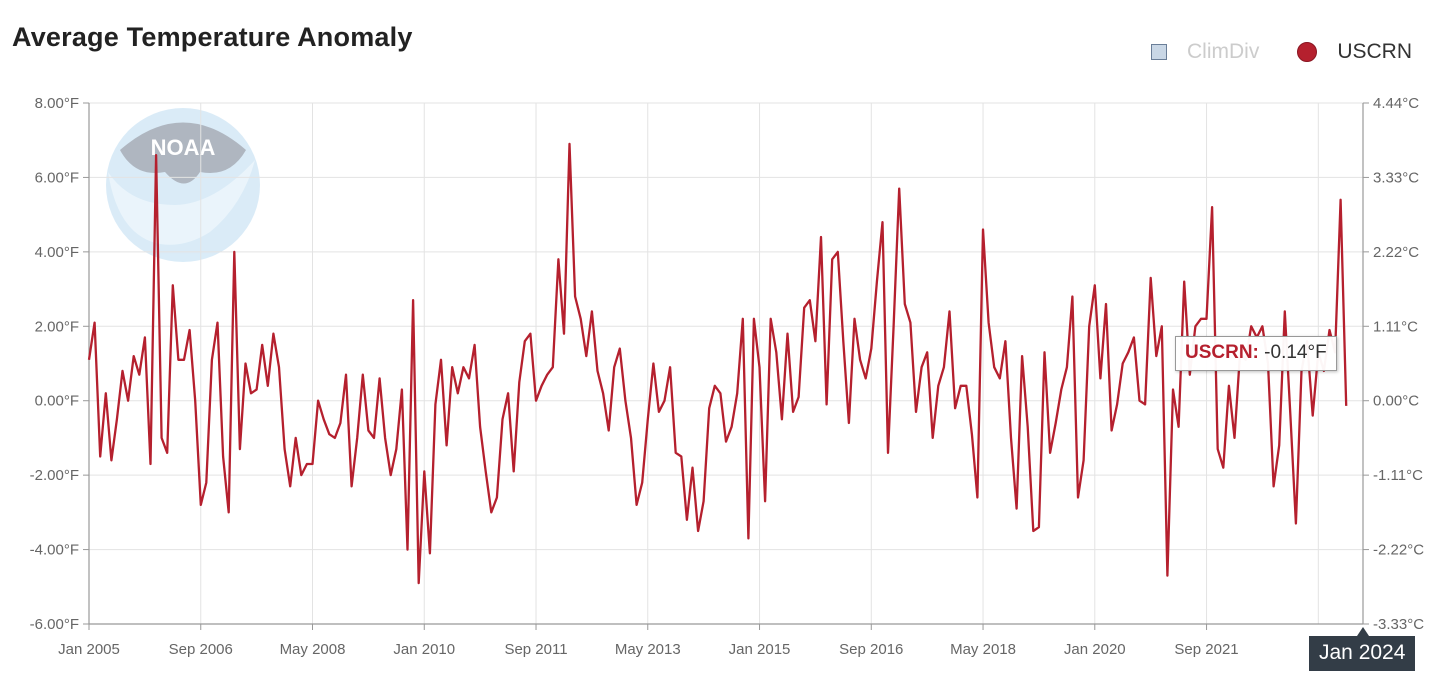  I want to click on x-tick-label: May 2013, so click(648, 649).